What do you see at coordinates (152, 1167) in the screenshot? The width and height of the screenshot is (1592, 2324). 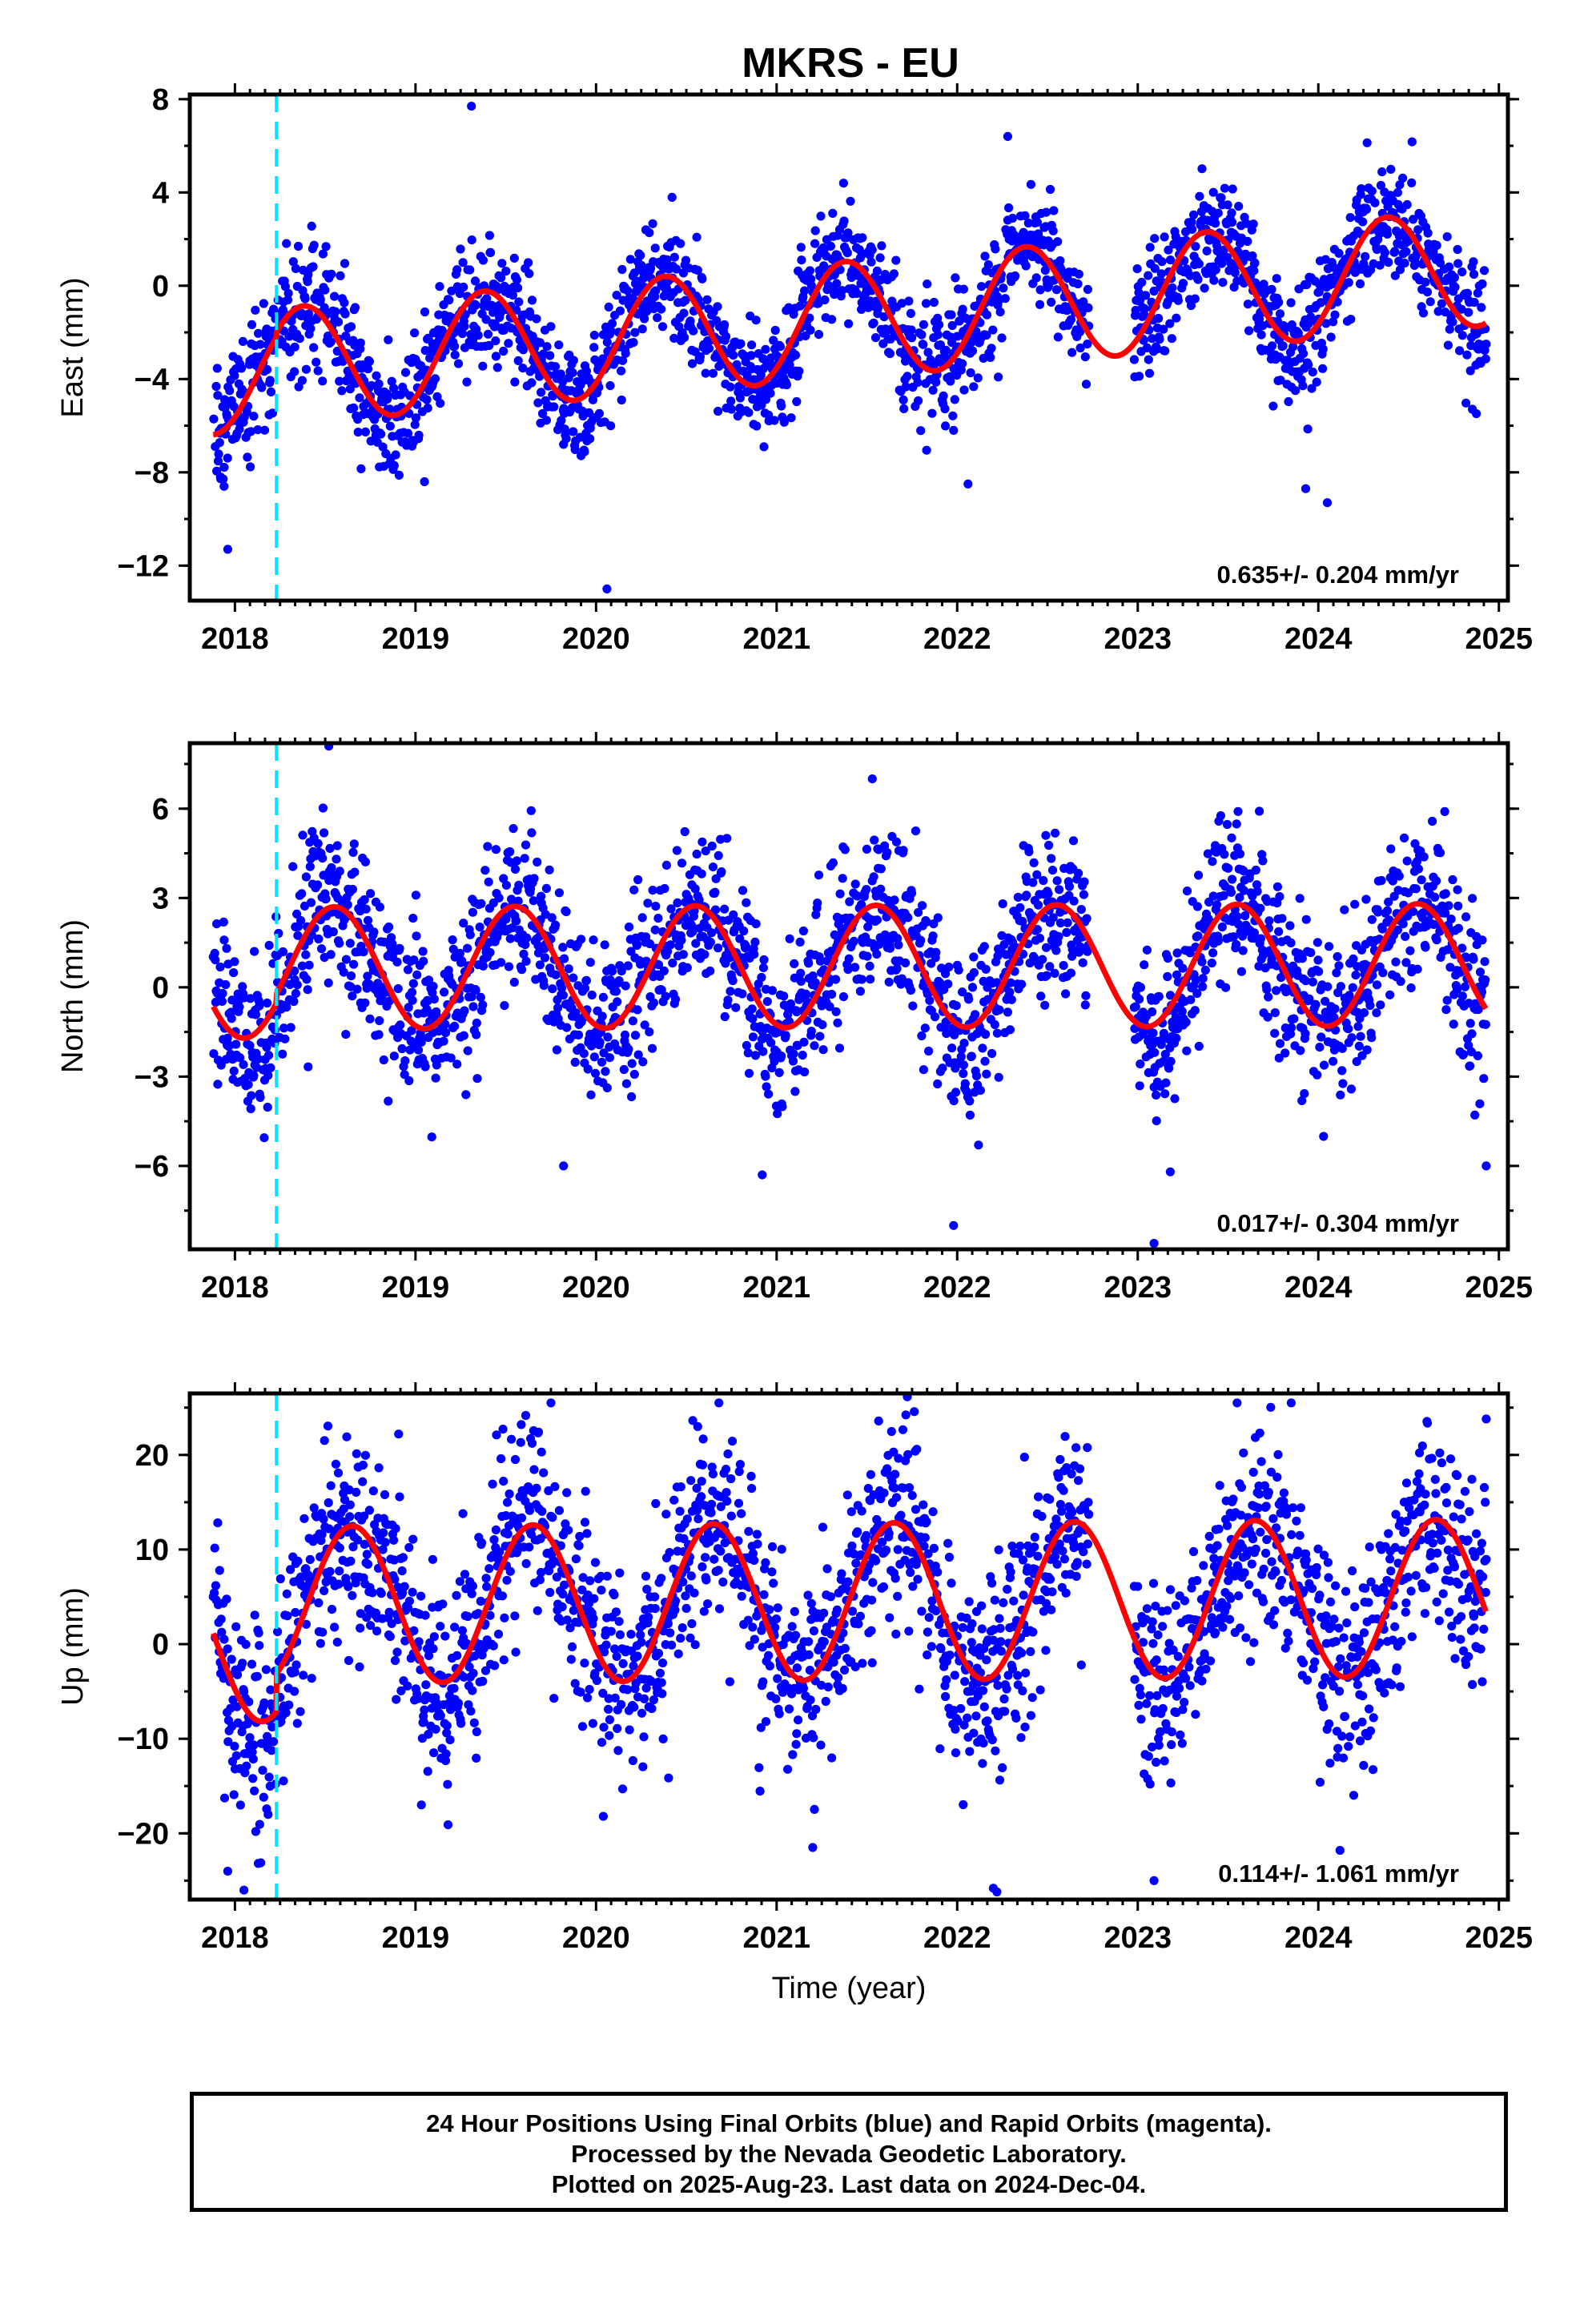 I see `y-tick-label: −6` at bounding box center [152, 1167].